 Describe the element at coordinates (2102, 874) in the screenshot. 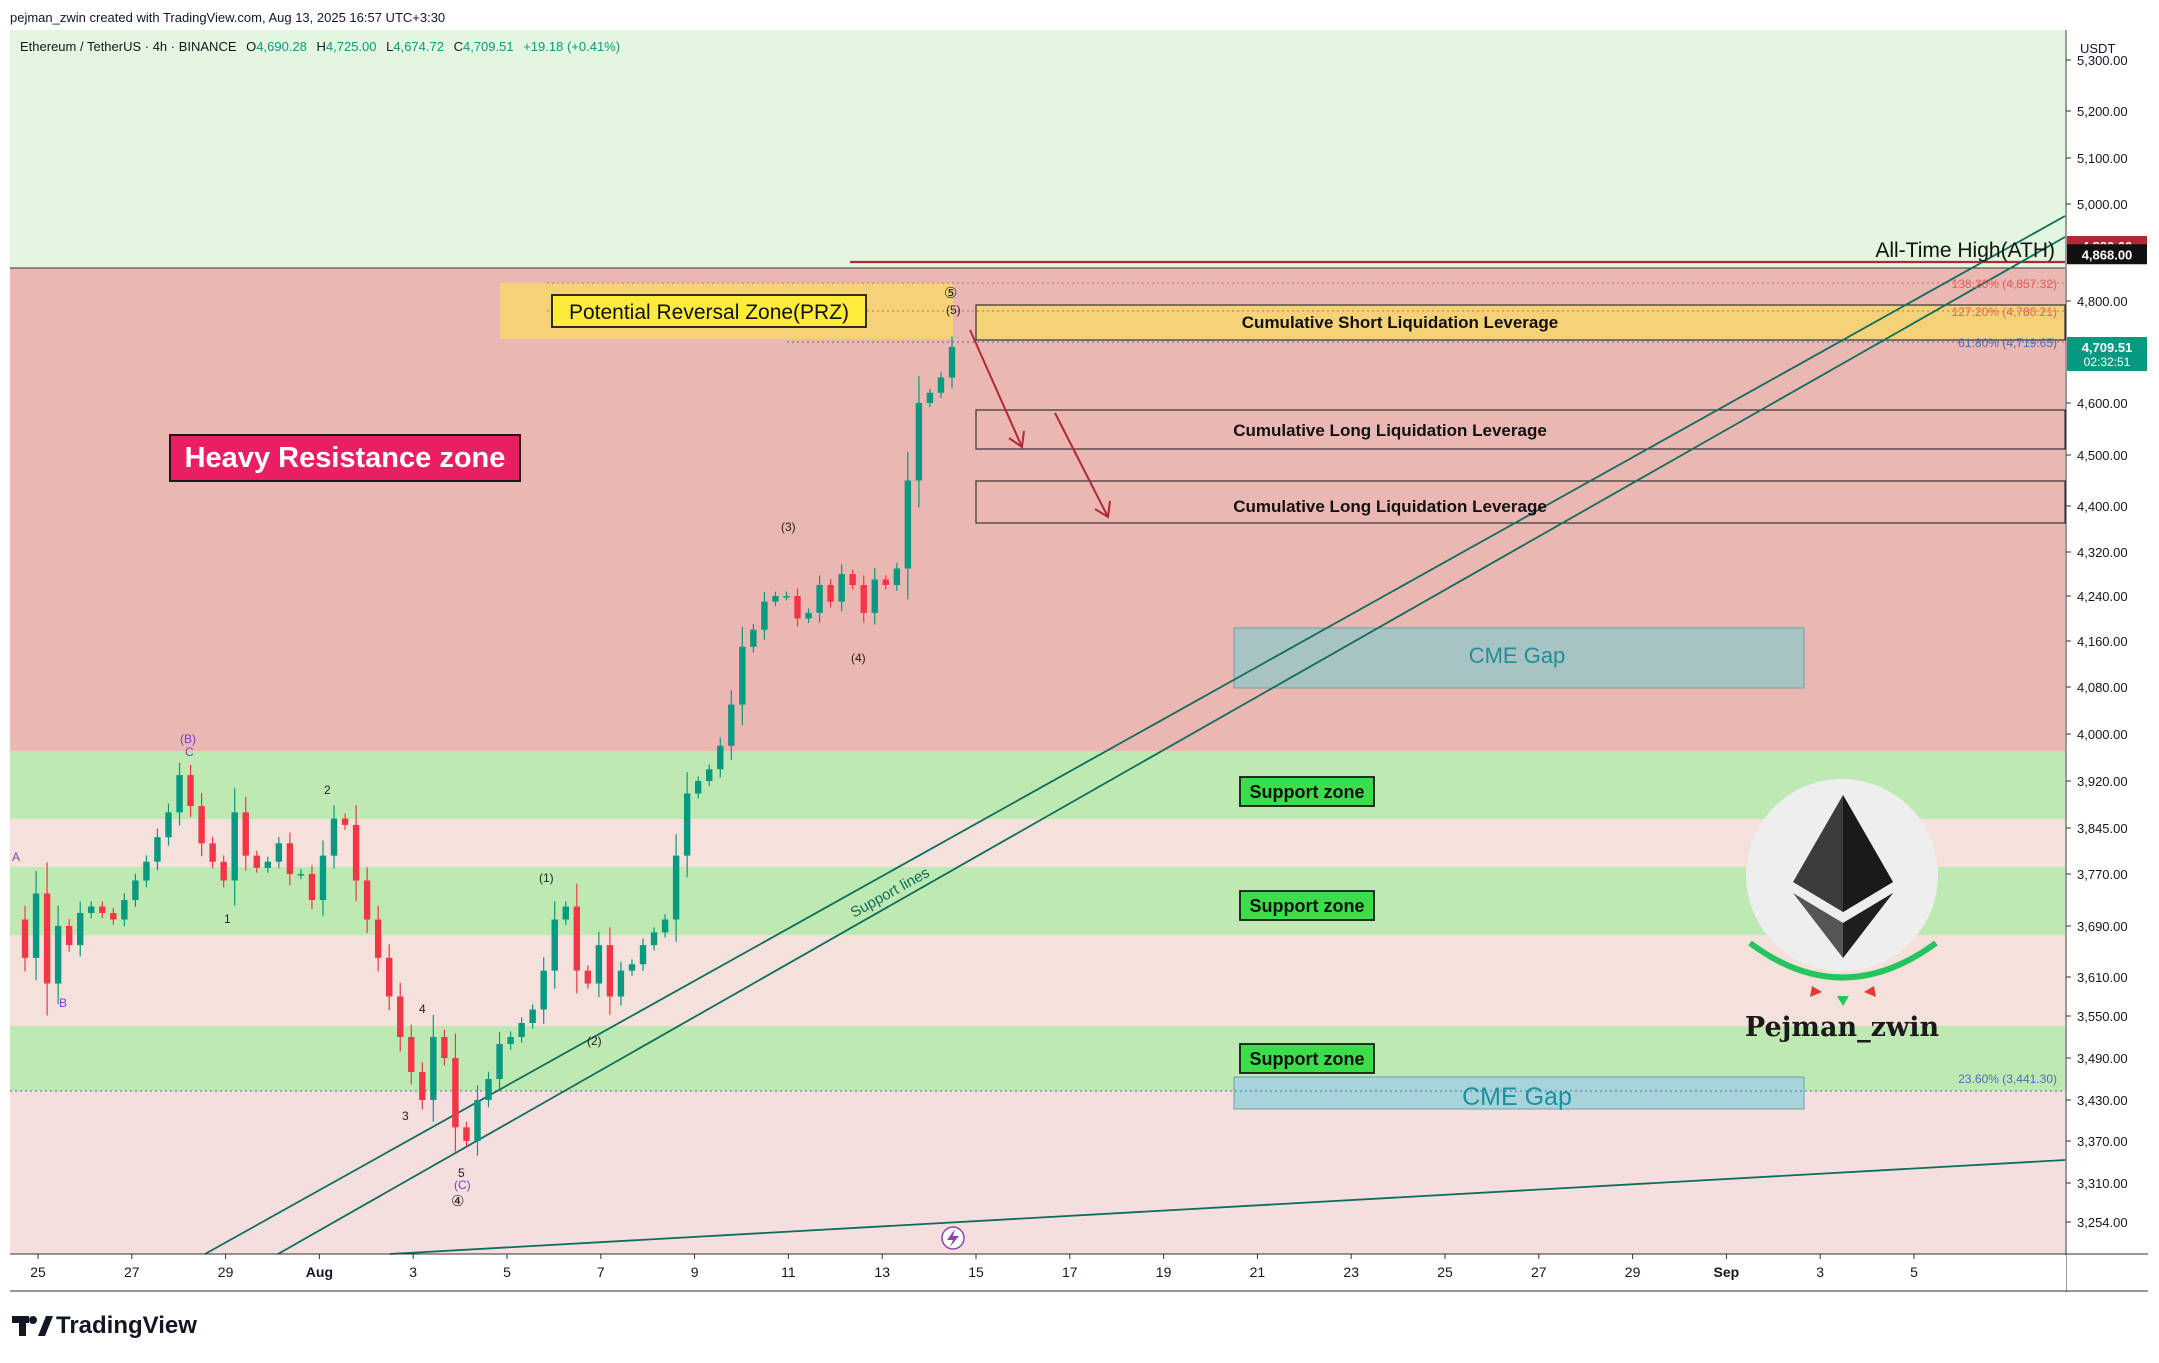

I see `price-tick-label: 3,770.00` at that location.